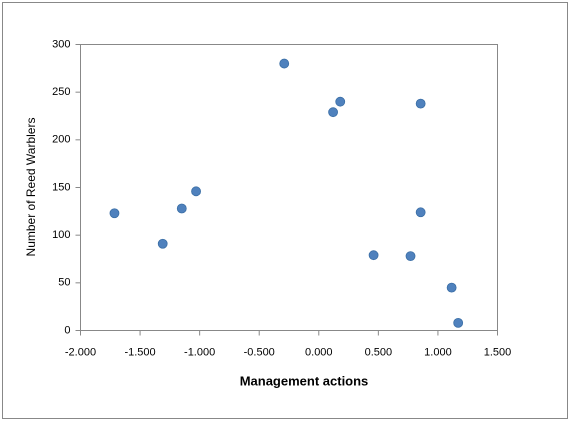  What do you see at coordinates (379, 352) in the screenshot?
I see `x-tick-label: 0.500` at bounding box center [379, 352].